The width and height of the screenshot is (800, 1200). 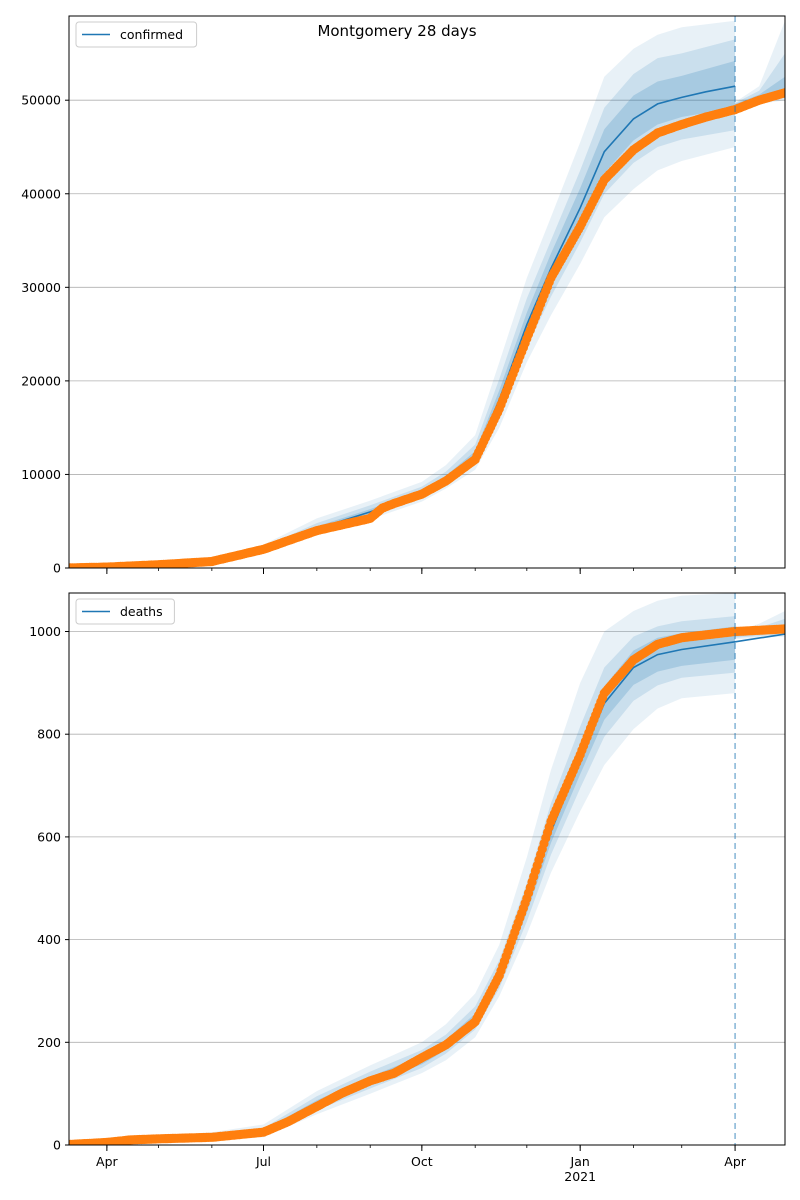 What do you see at coordinates (151, 34) in the screenshot?
I see `legend-label: confirmed` at bounding box center [151, 34].